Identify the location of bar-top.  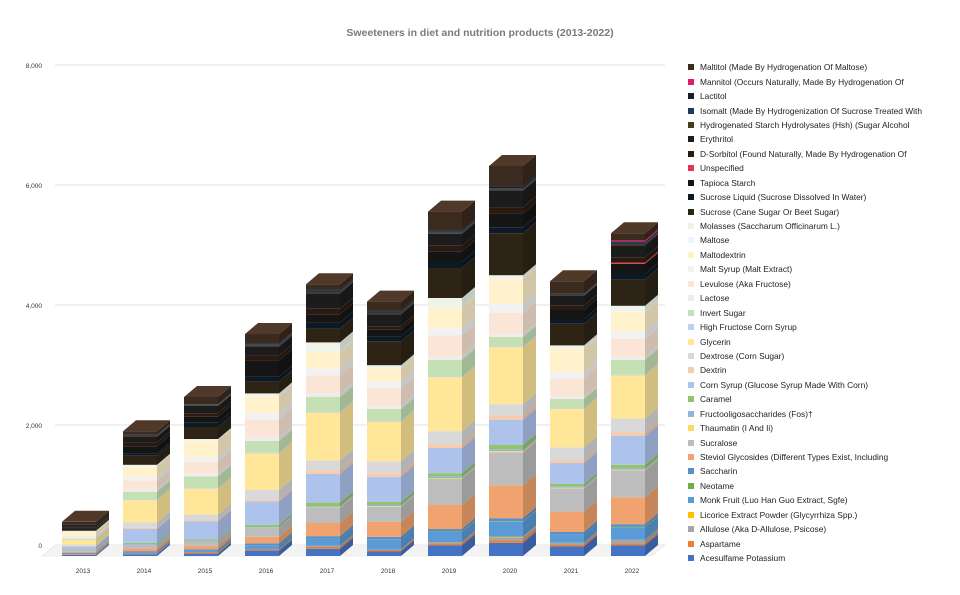
(451, 206).